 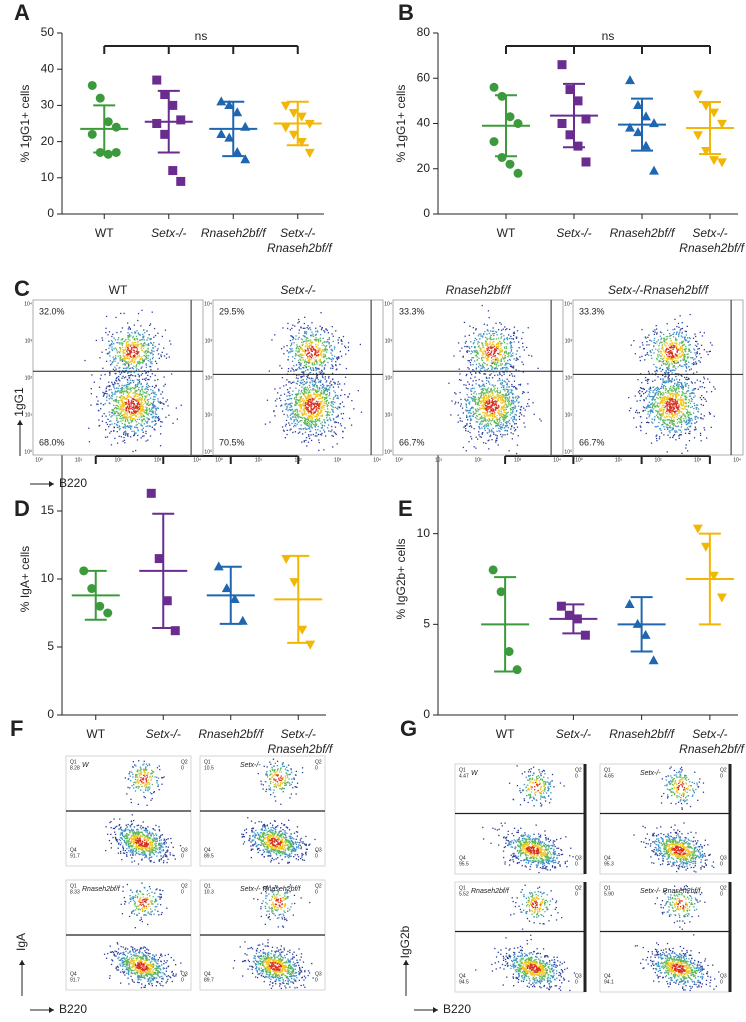 What do you see at coordinates (29, 379) in the screenshot?
I see `y-tick-label: 10²` at bounding box center [29, 379].